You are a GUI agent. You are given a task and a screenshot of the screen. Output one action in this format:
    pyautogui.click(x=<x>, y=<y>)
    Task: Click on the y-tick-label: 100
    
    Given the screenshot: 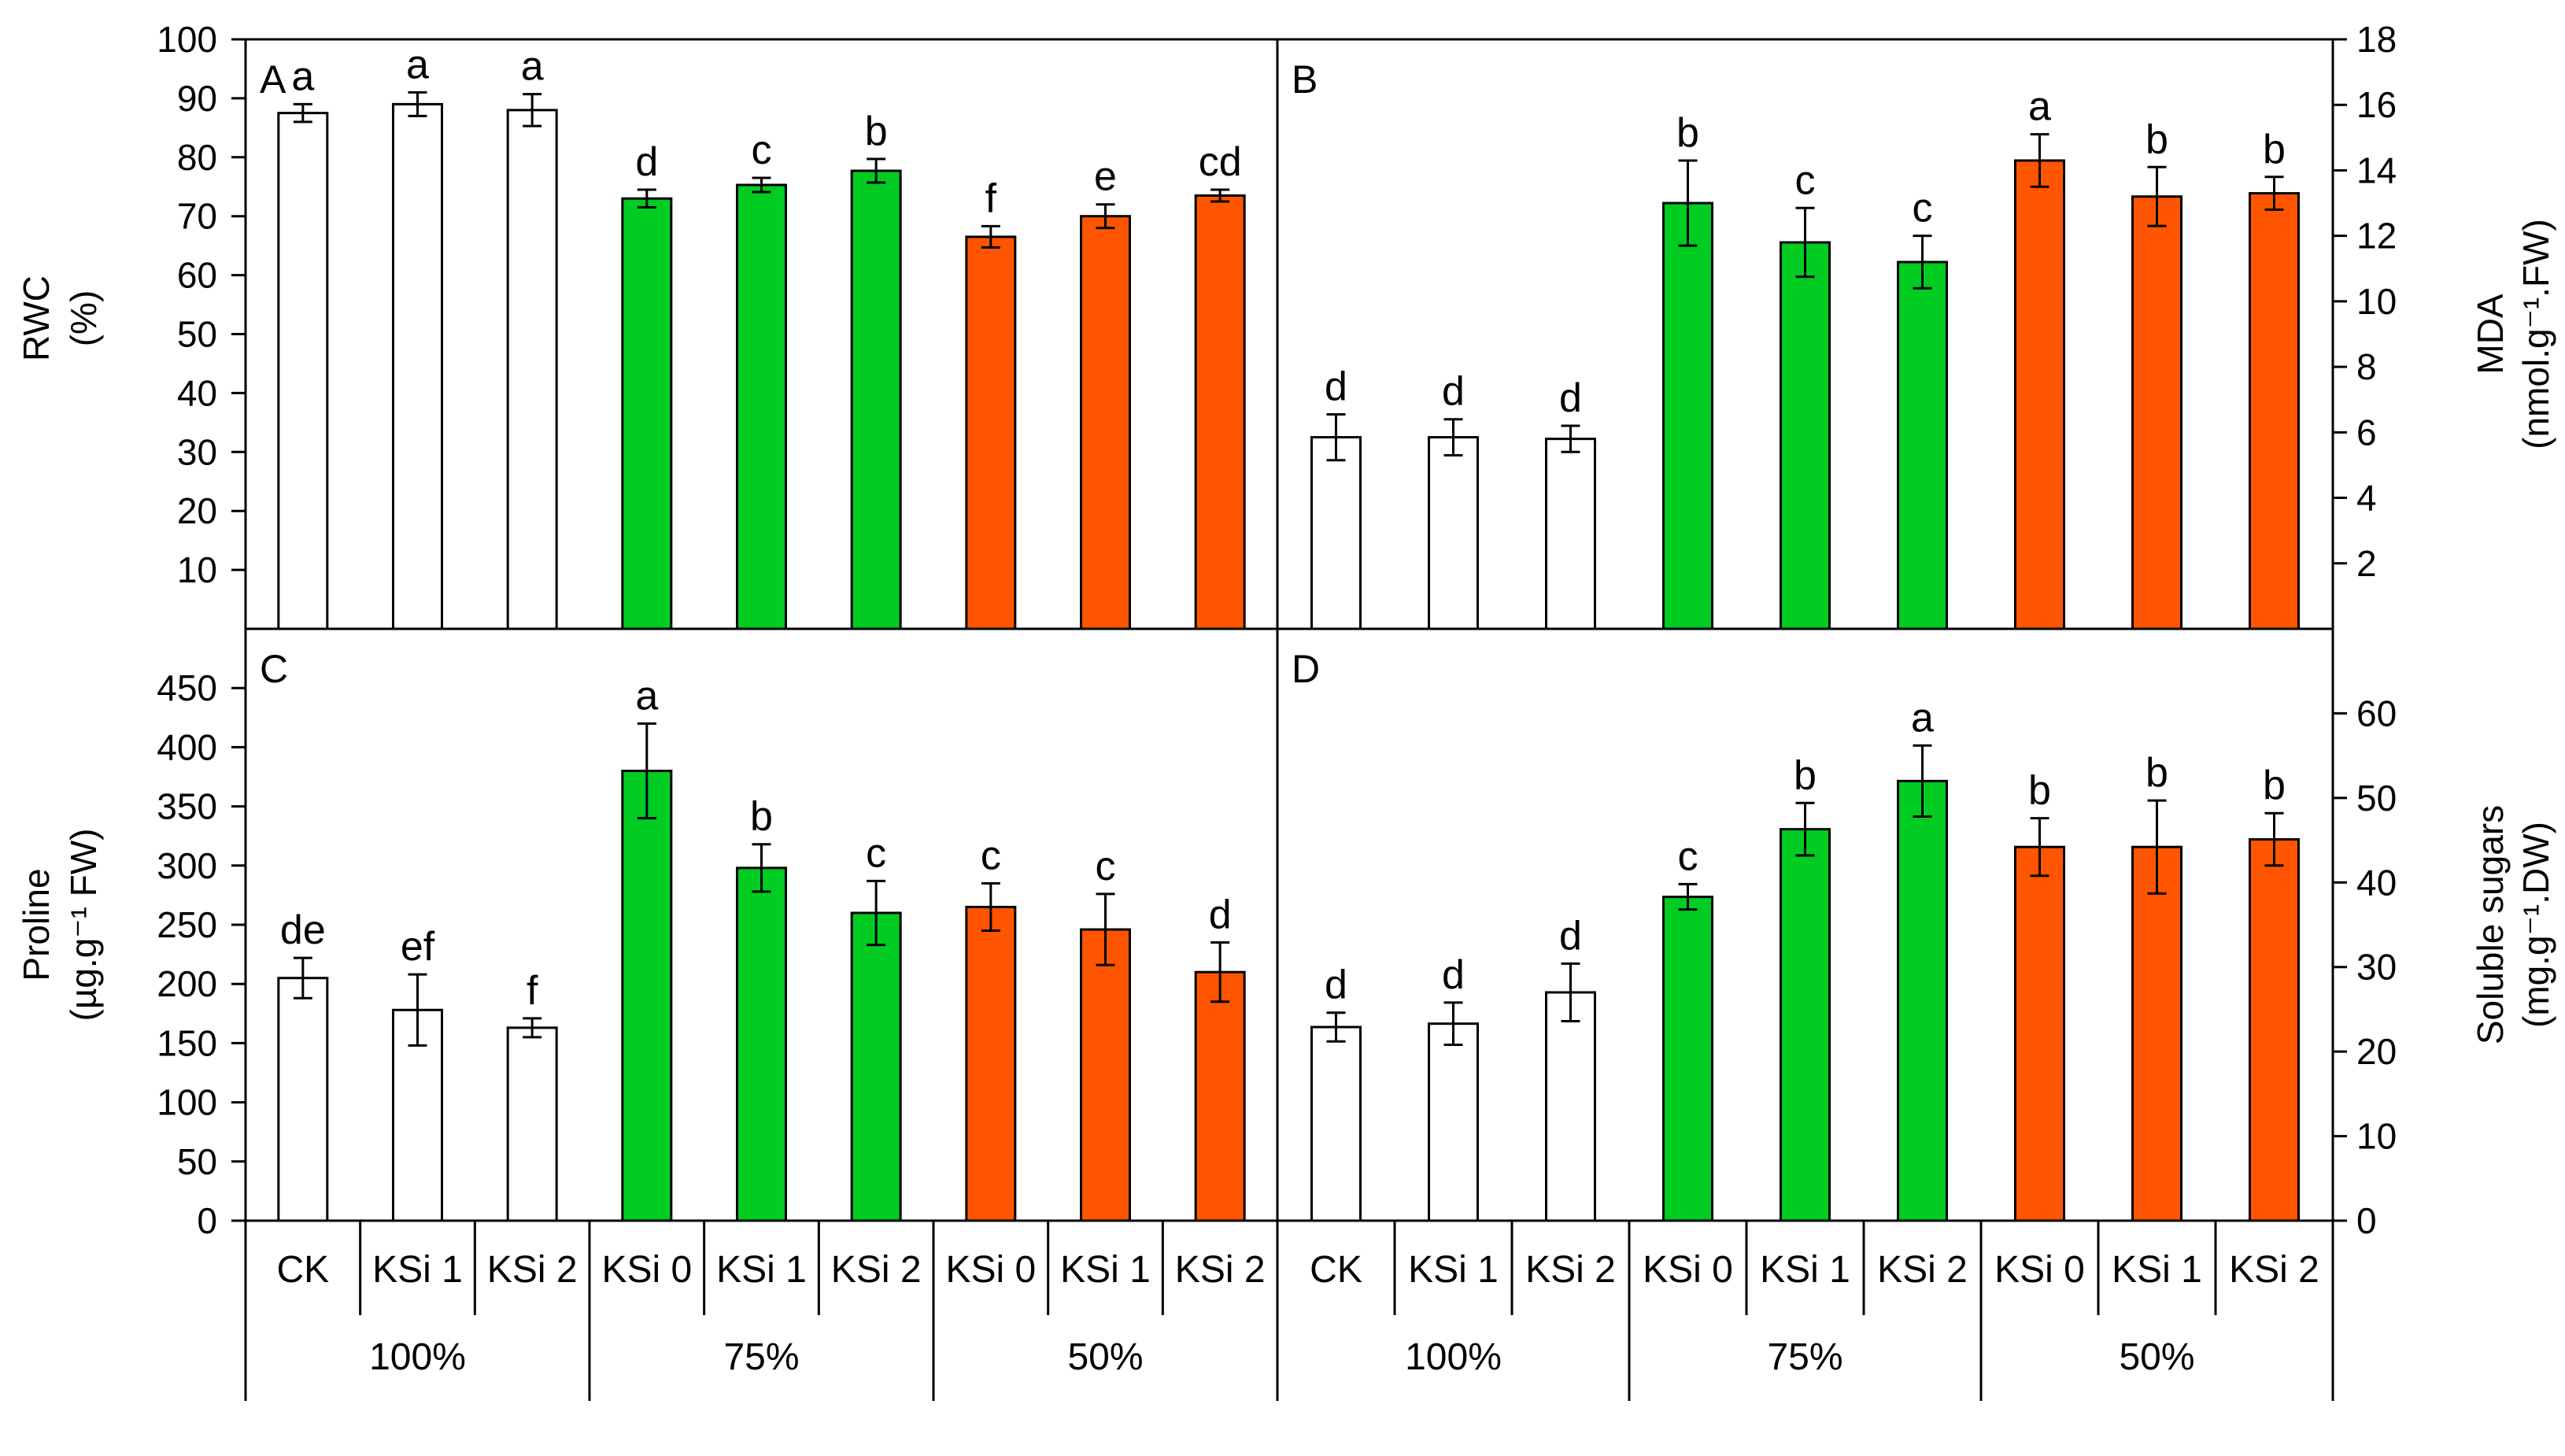 What is the action you would take?
    pyautogui.click(x=187, y=39)
    